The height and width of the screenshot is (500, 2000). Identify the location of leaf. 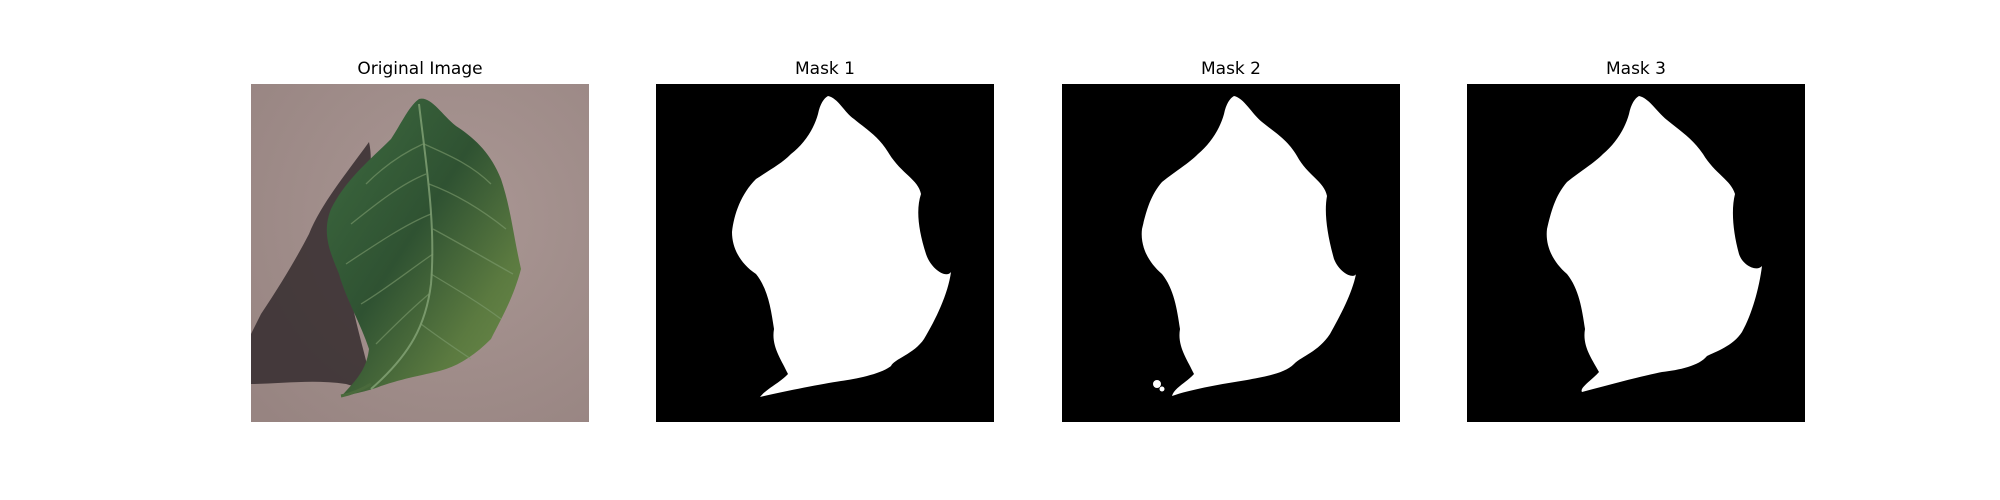
(423, 248).